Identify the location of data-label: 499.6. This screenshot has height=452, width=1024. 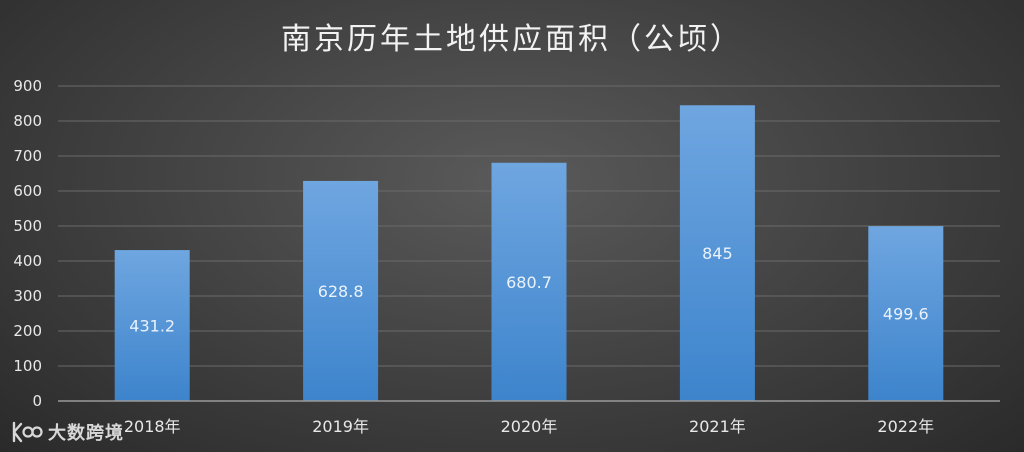
(906, 314).